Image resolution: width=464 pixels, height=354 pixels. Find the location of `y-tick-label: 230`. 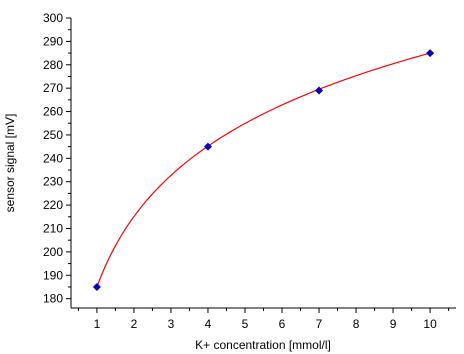

y-tick-label: 230 is located at coordinates (53, 182).